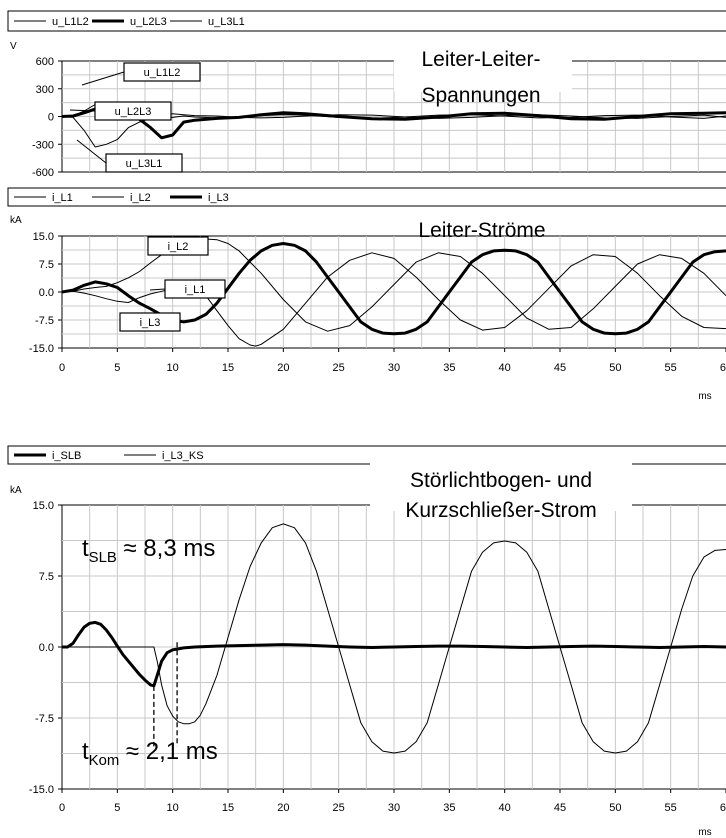 The image size is (726, 838). What do you see at coordinates (218, 198) in the screenshot?
I see `legend-label-2: i_L3` at bounding box center [218, 198].